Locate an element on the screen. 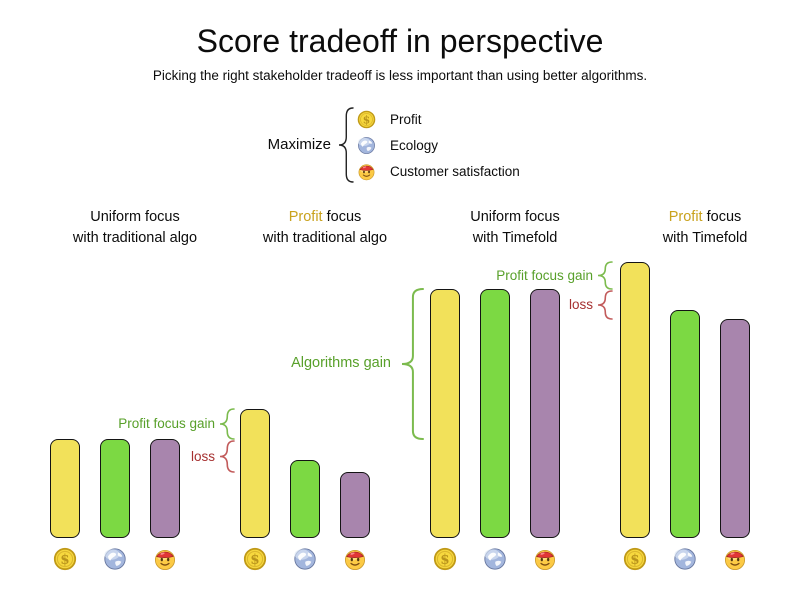 The height and width of the screenshot is (600, 800). legend-item-customer-satisfaction: Customer satisfaction is located at coordinates (438, 171).